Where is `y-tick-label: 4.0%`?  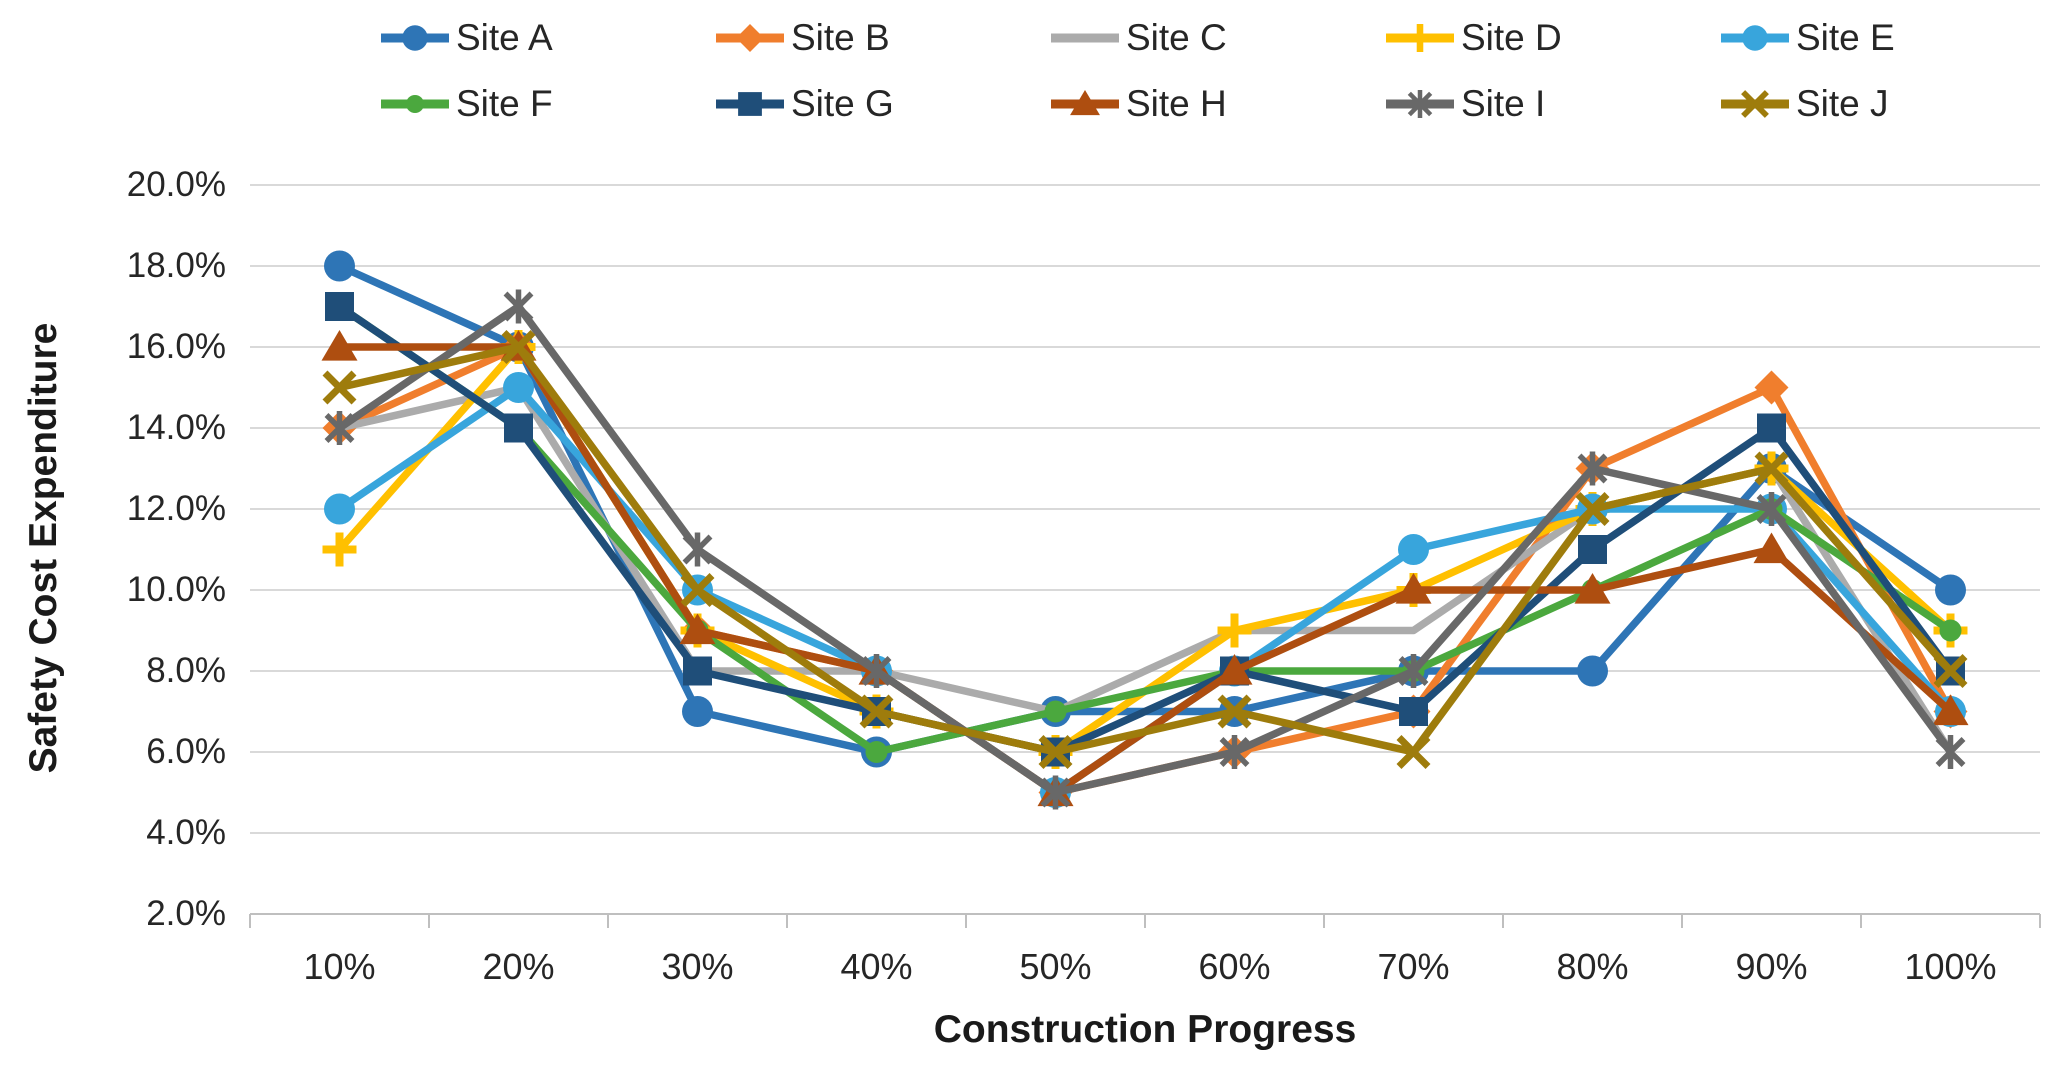 y-tick-label: 4.0% is located at coordinates (186, 832).